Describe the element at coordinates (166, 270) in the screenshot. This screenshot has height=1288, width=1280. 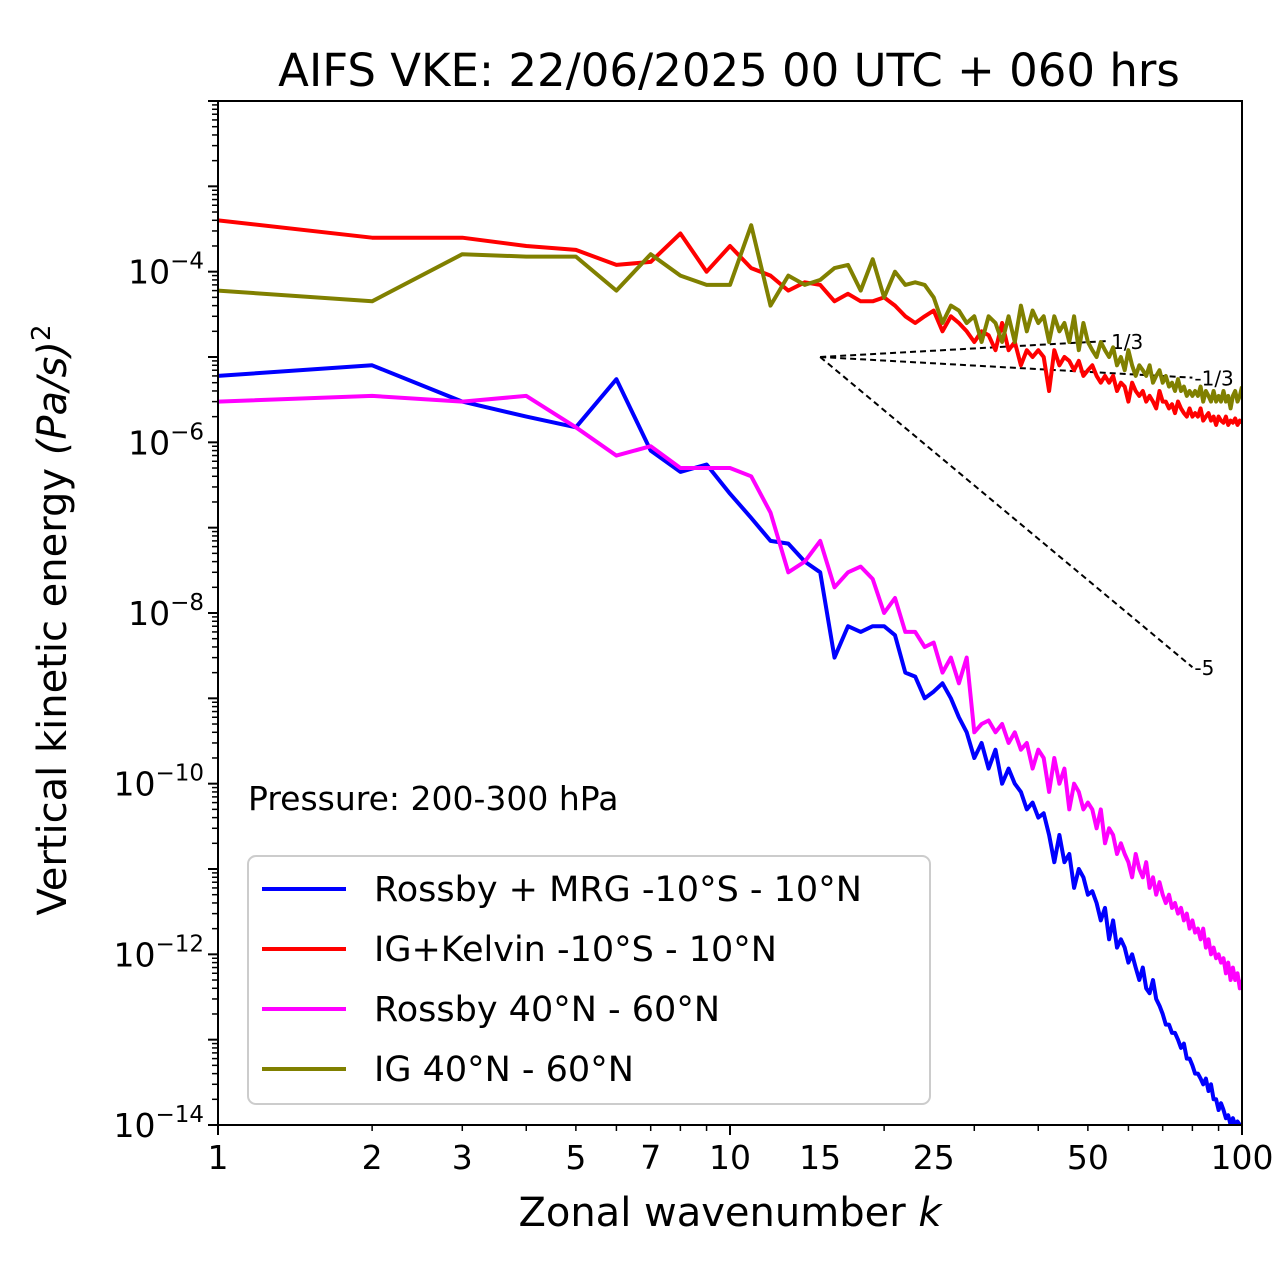
I see `y-tick-label: 10⁻⁴` at that location.